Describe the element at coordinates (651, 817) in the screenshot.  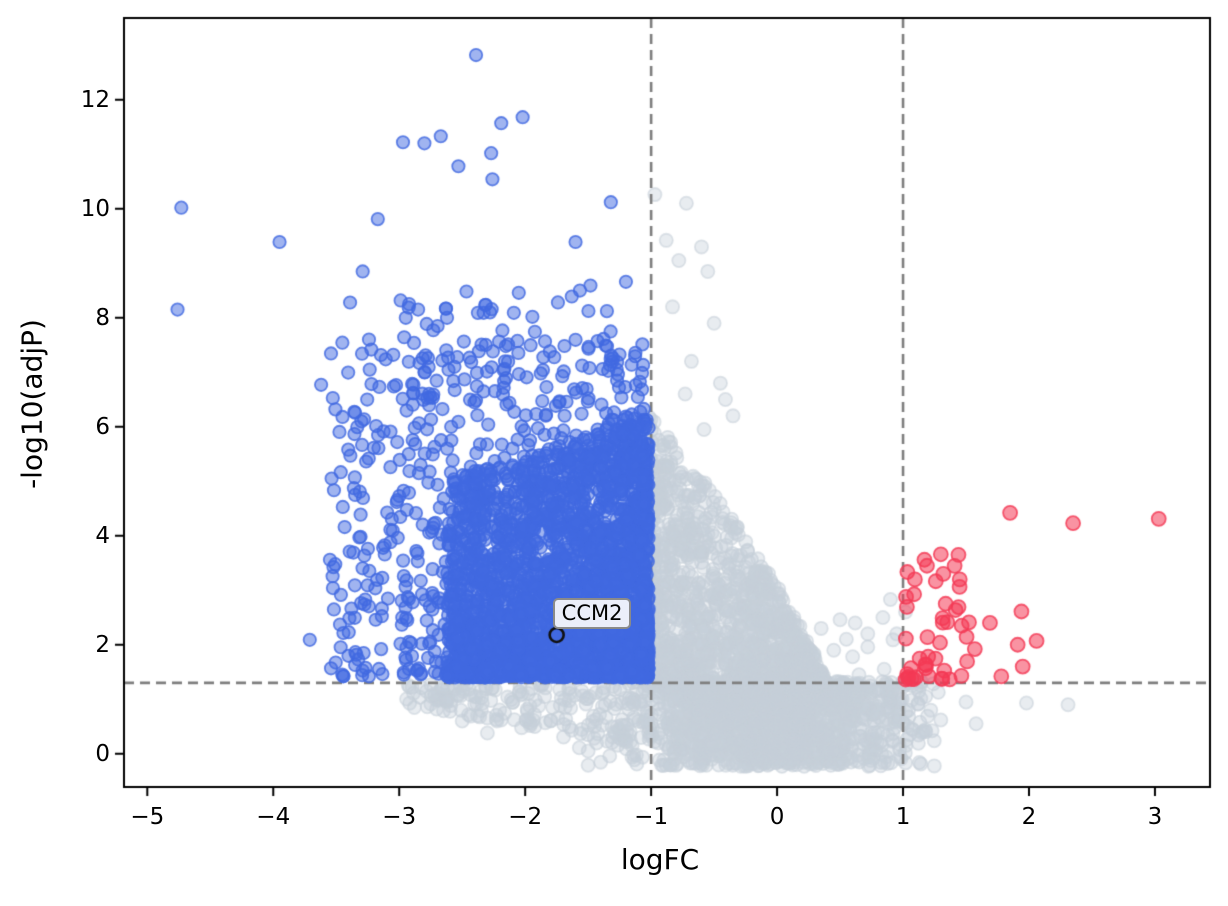
I see `x-tick-label: −1` at that location.